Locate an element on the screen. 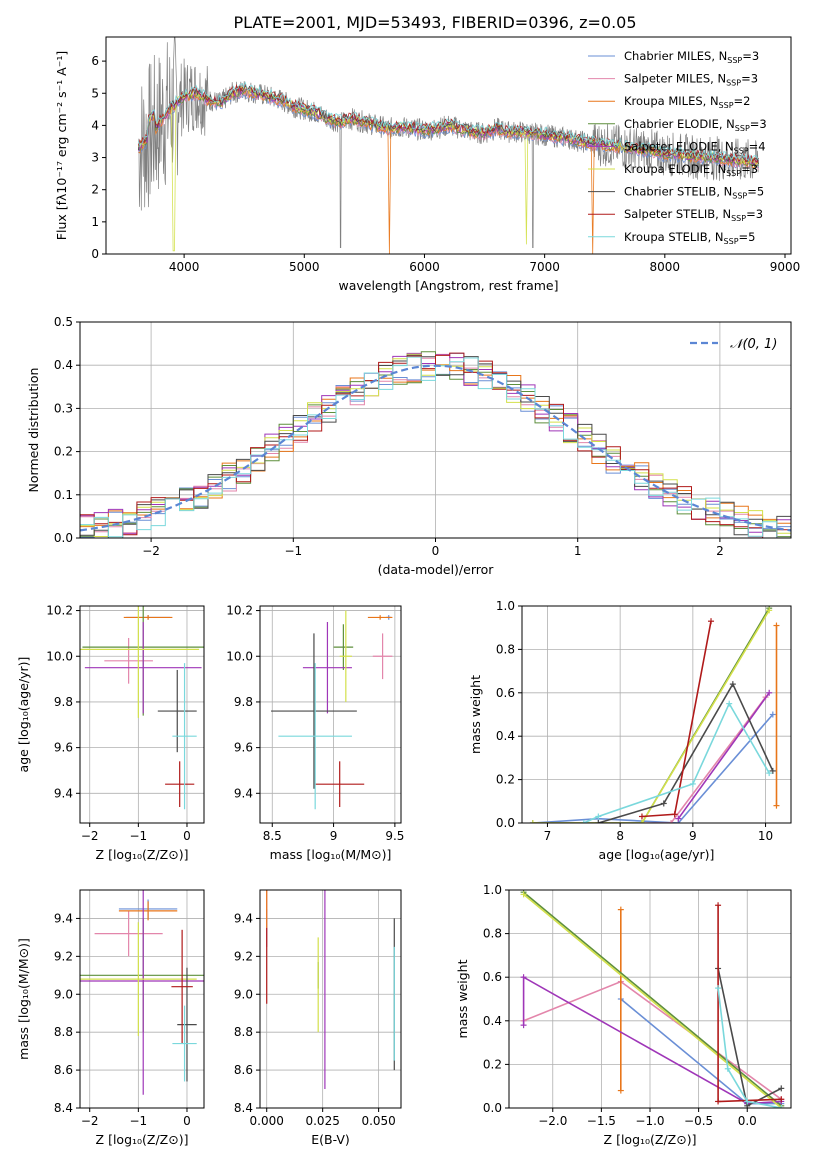  legend-entry: Kroupa STELIB, NSSP=5 is located at coordinates (689, 238).